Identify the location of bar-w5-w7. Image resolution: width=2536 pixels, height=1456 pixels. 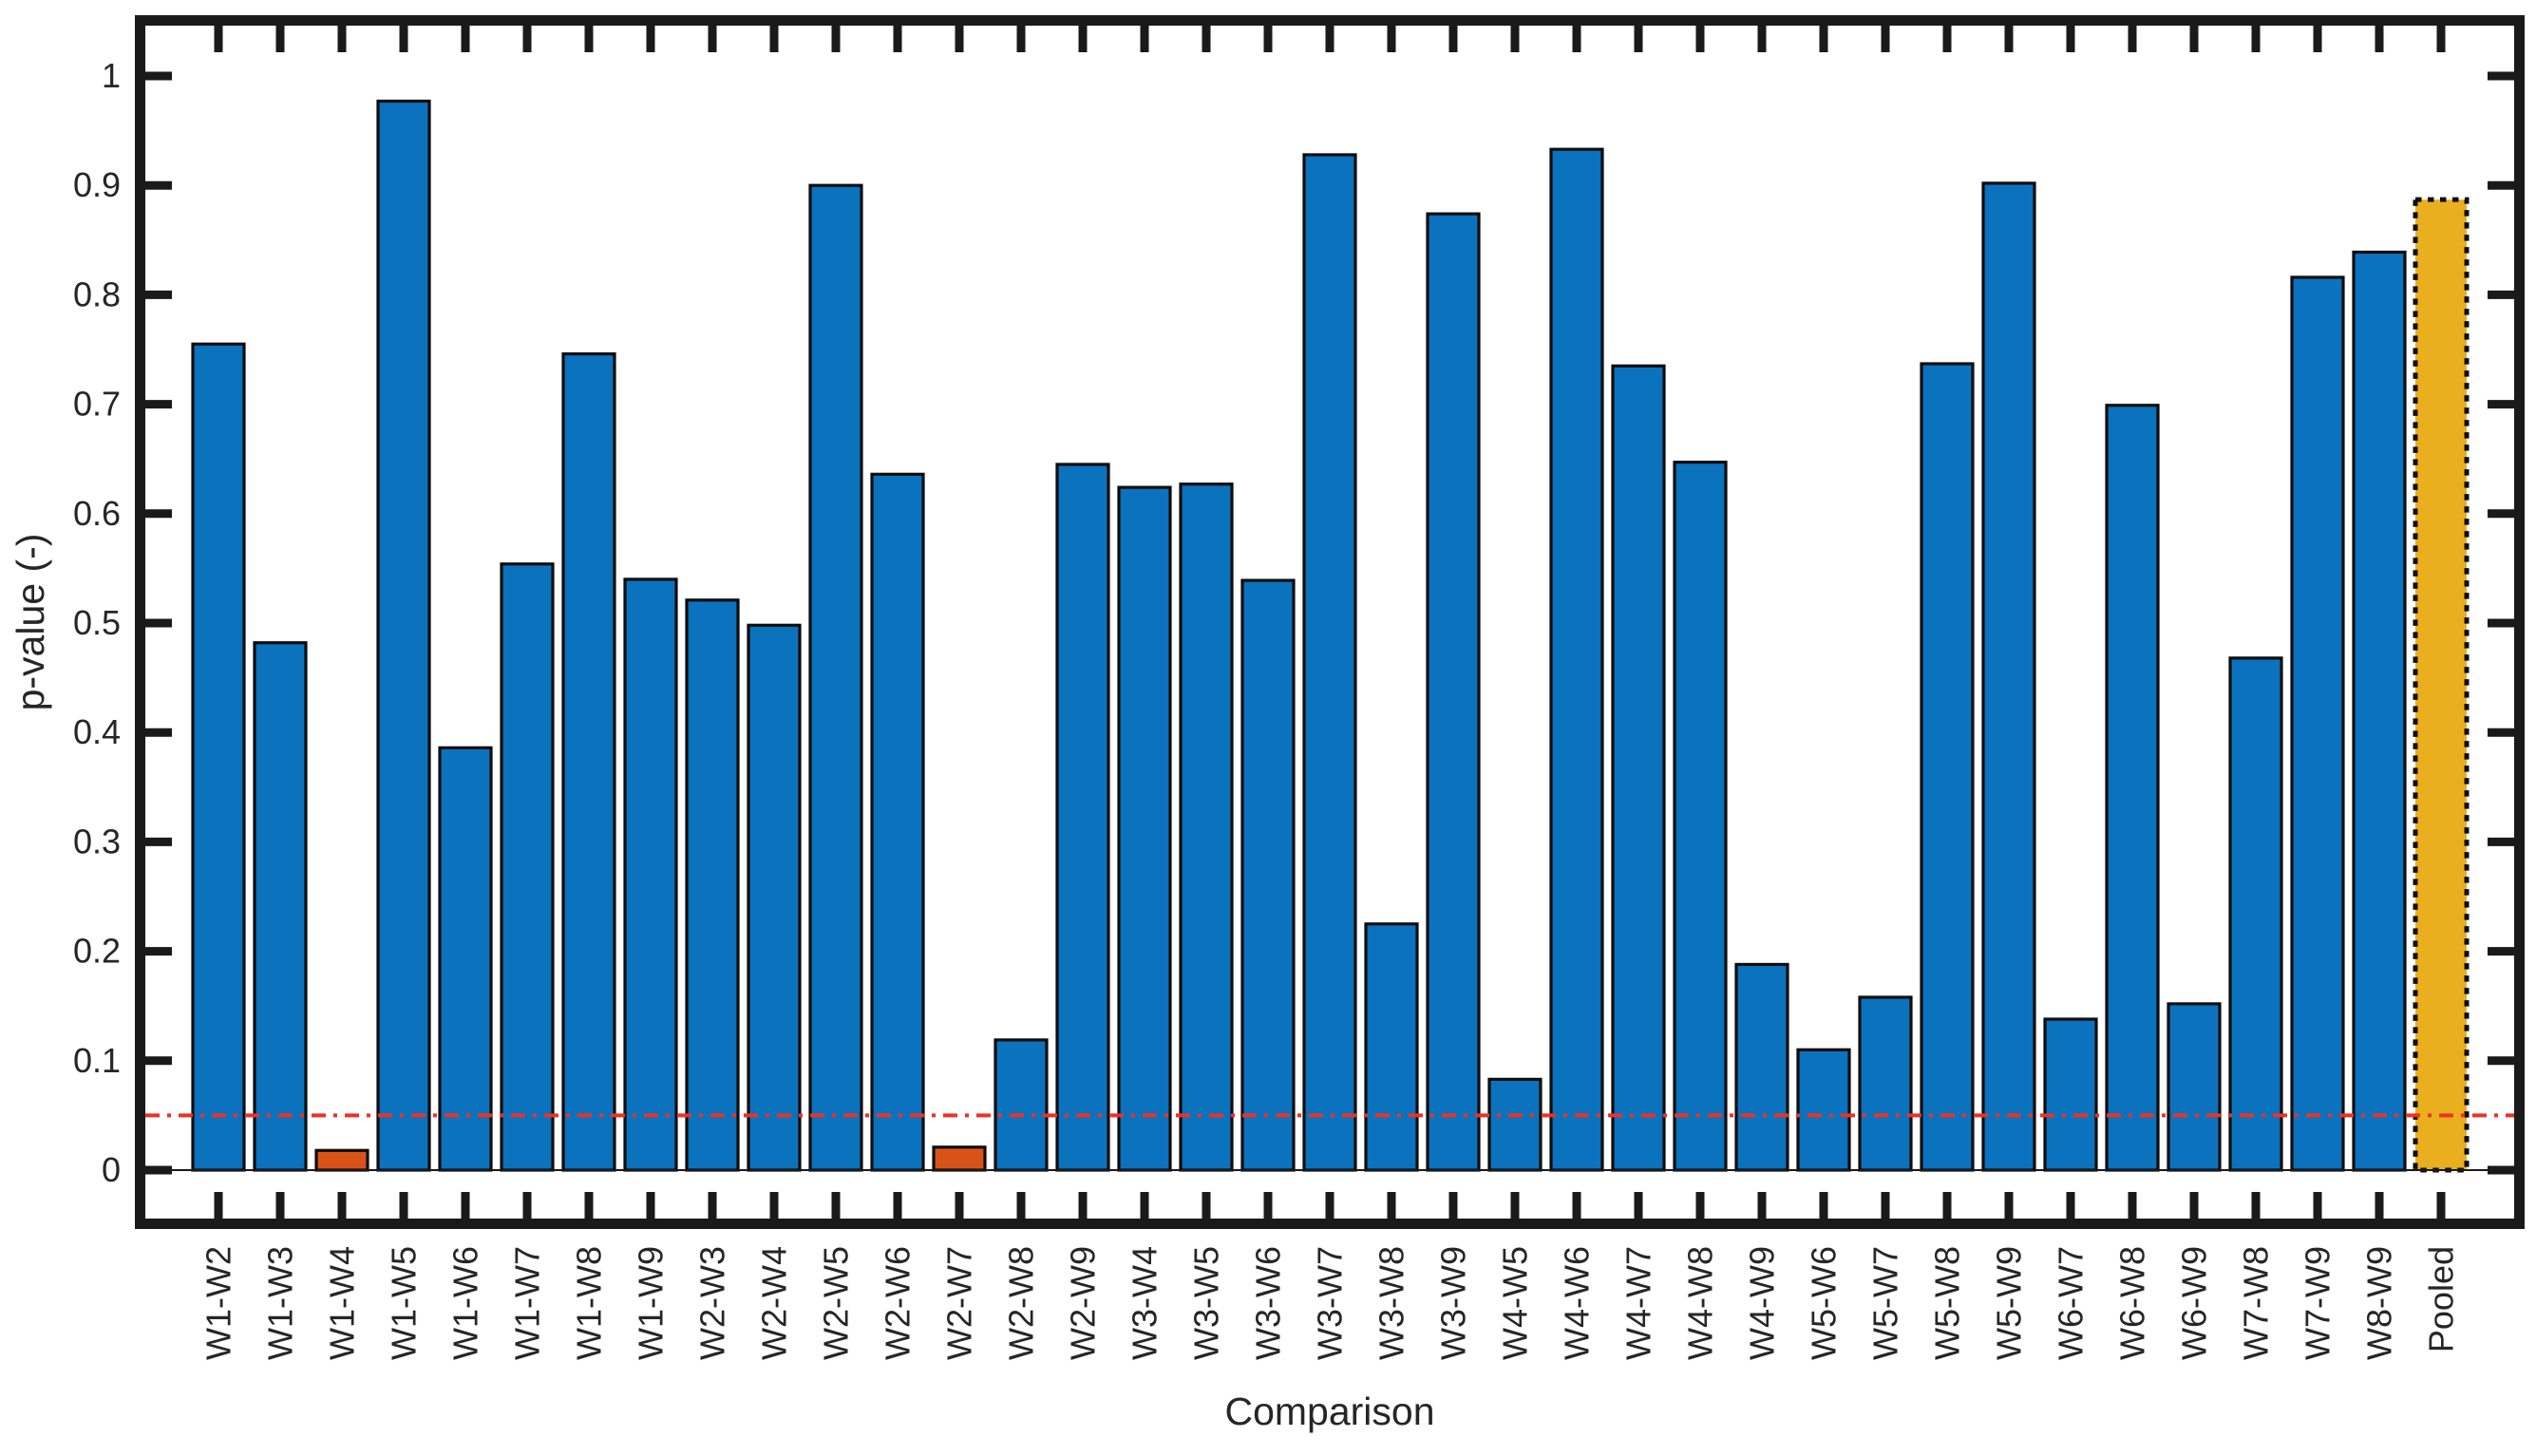
(1885, 1083).